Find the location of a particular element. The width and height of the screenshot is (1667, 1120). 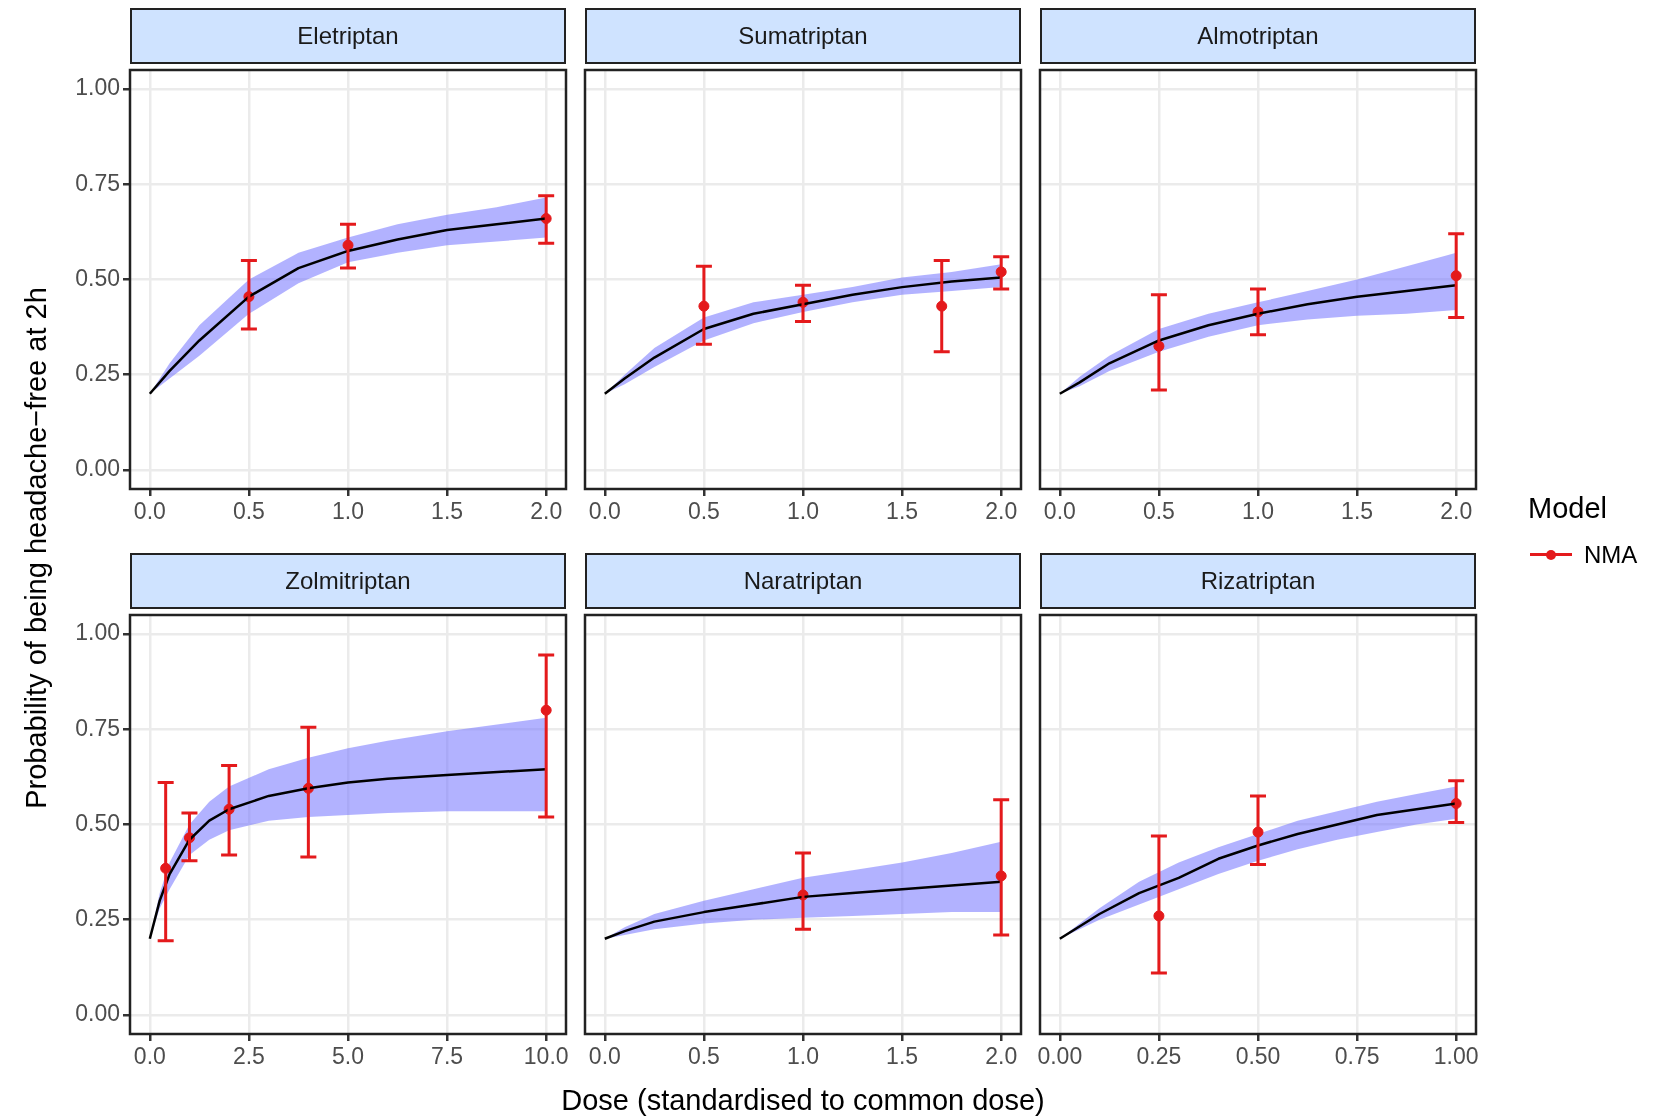

chart-title: Almotriptan is located at coordinates (1258, 36).